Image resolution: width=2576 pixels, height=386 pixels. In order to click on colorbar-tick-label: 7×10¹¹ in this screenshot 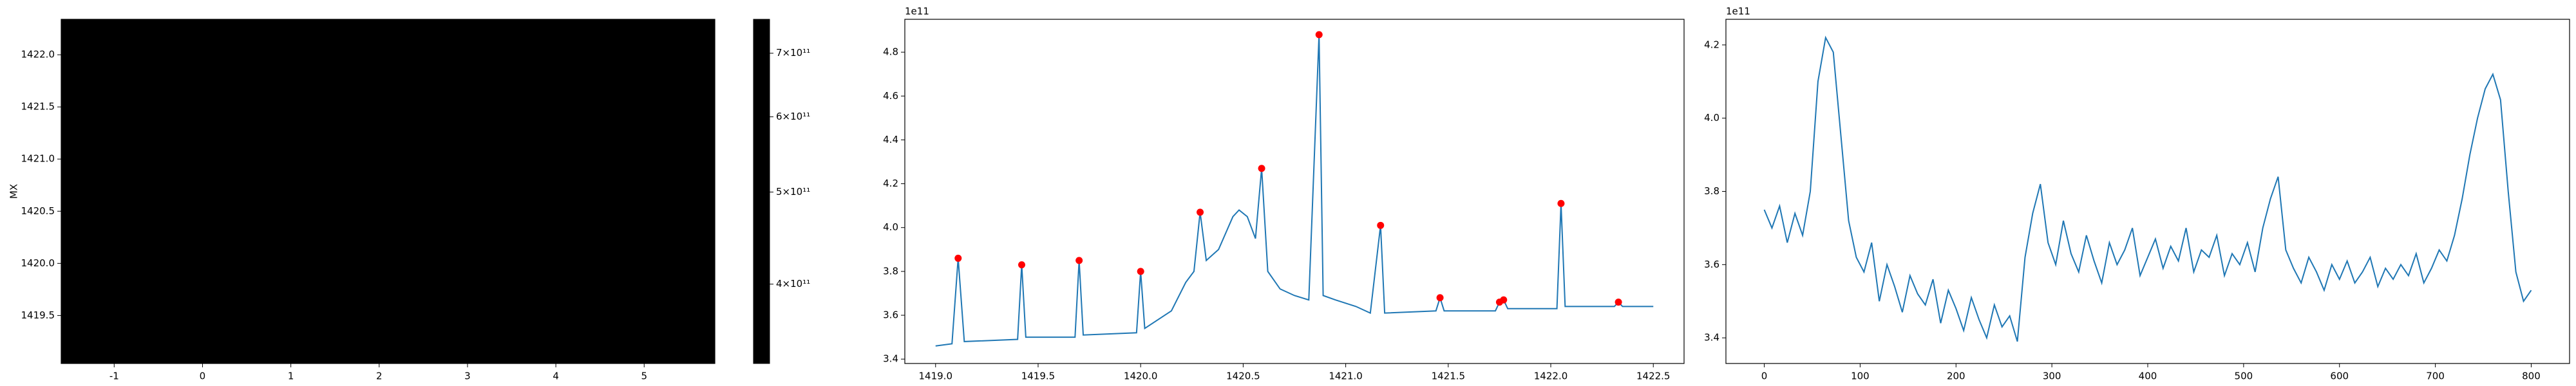, I will do `click(793, 53)`.